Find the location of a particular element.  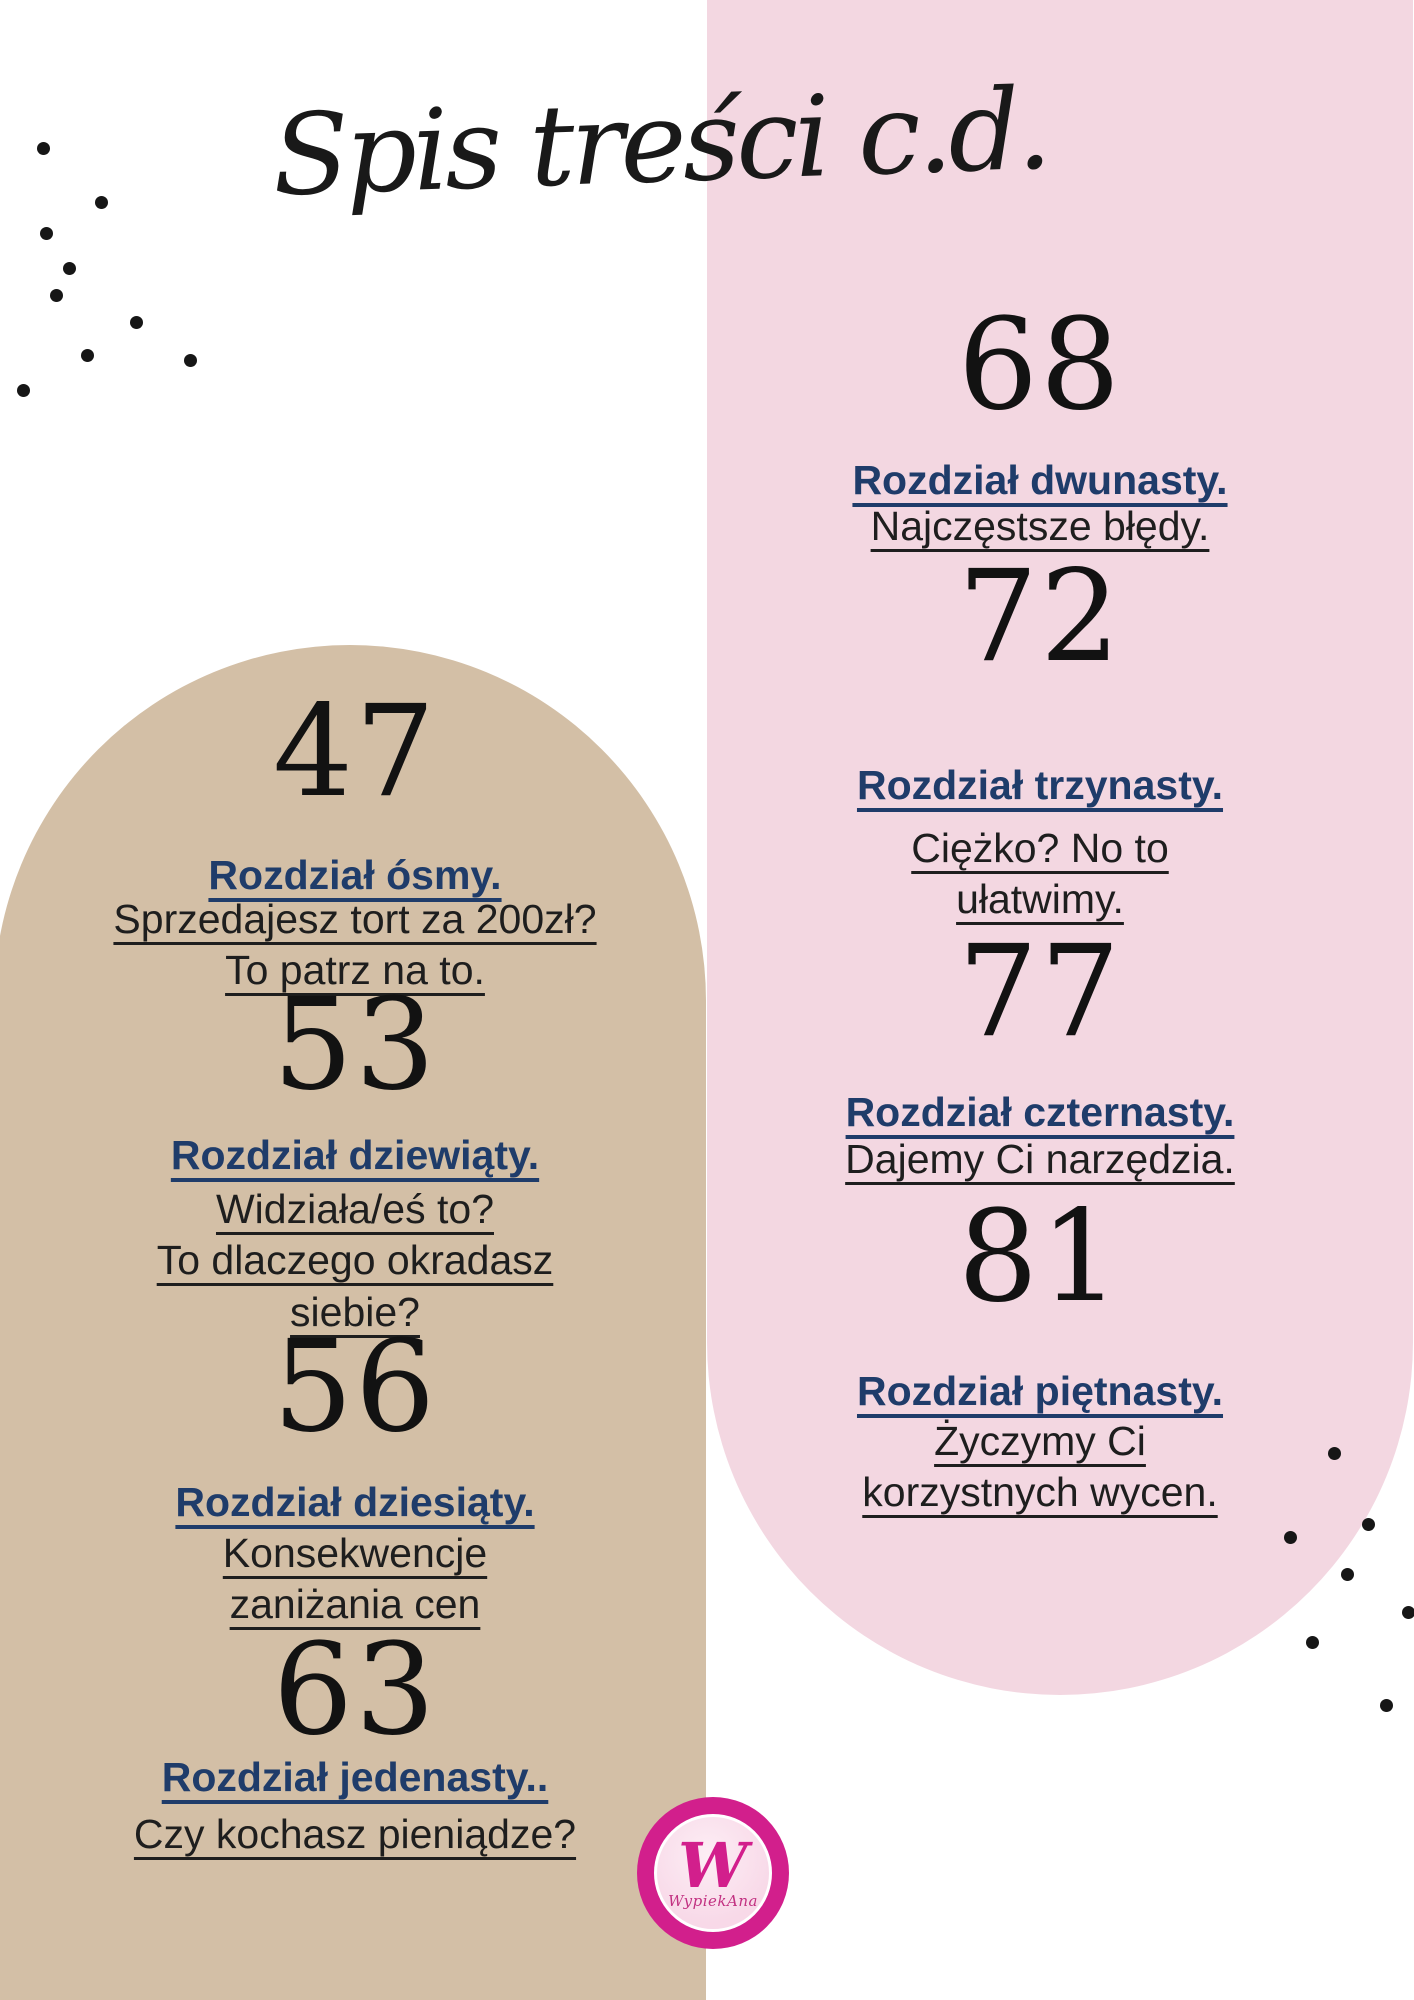

subtitle-line: Ciężko? No to is located at coordinates (1040, 848).